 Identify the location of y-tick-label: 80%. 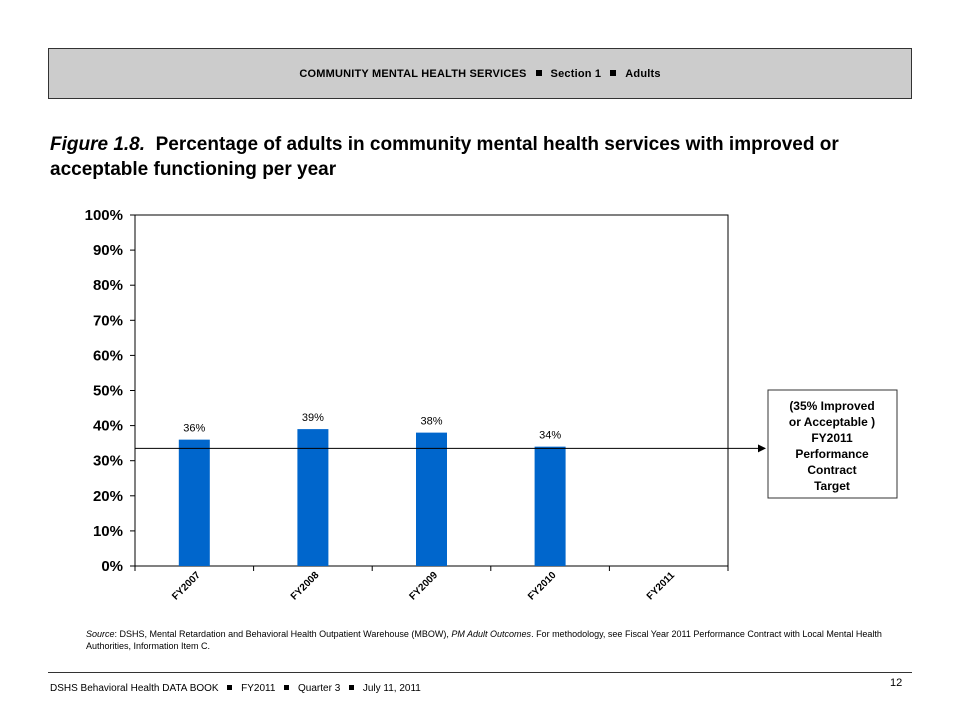
(108, 285).